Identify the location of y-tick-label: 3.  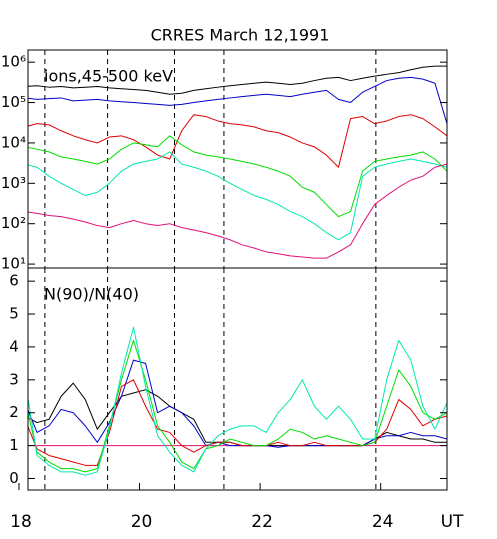
(14, 379).